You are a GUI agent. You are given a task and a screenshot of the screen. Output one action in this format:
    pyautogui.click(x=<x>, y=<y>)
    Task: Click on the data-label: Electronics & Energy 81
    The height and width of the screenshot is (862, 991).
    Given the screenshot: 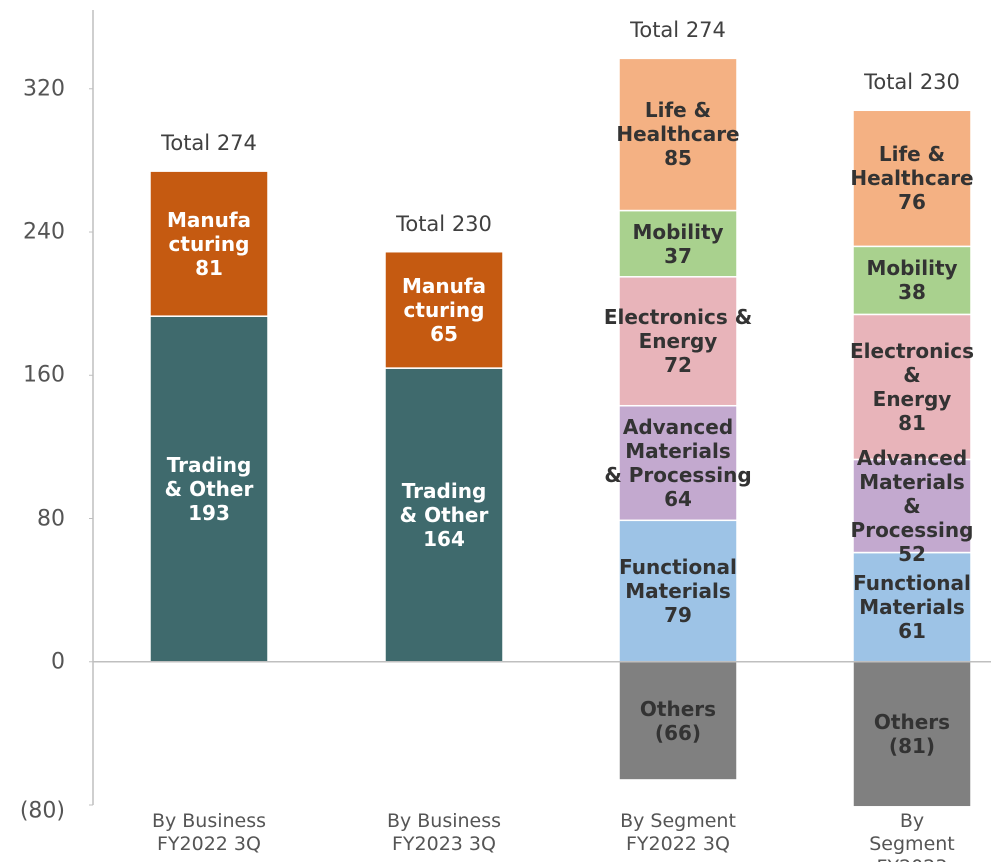 What is the action you would take?
    pyautogui.click(x=912, y=387)
    